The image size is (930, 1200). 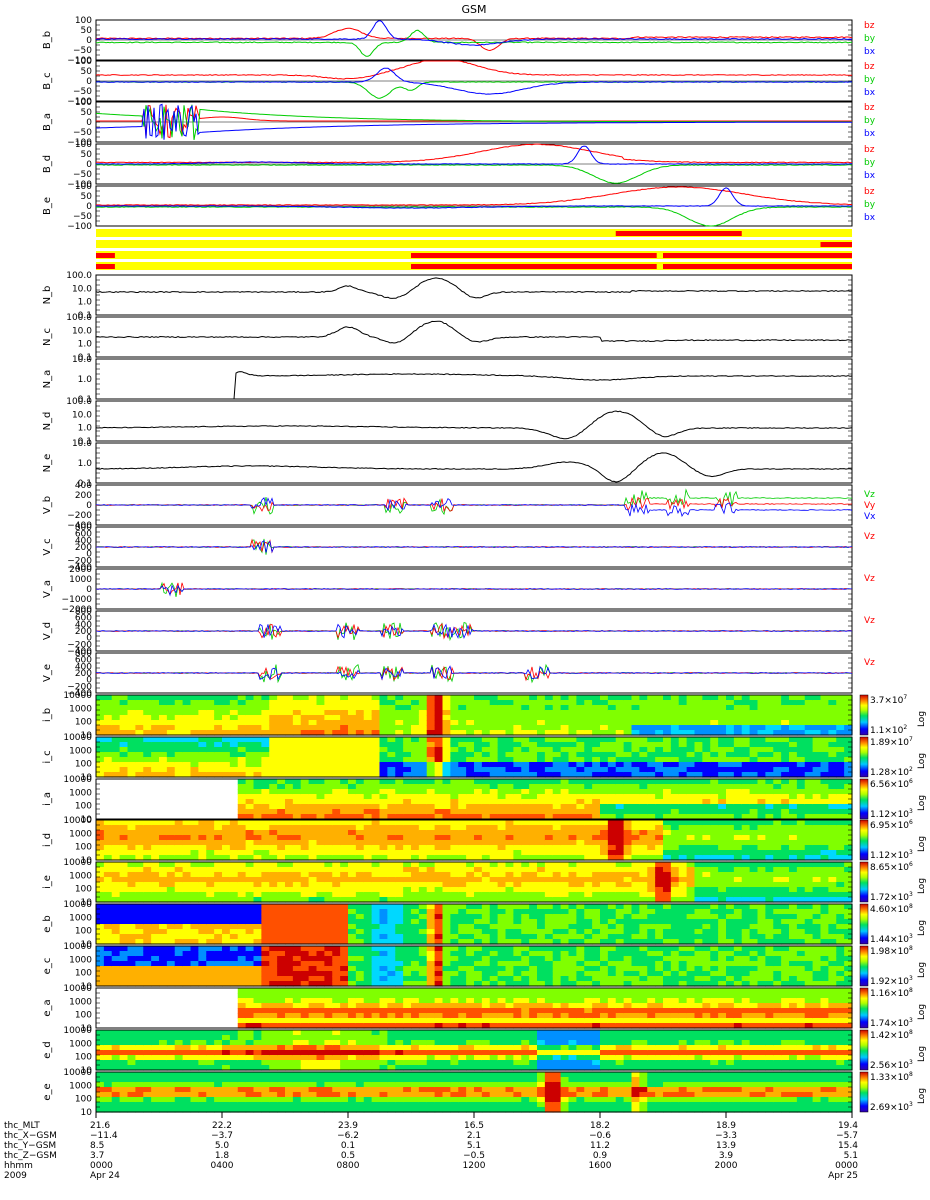 What do you see at coordinates (89, 590) in the screenshot?
I see `v-panel-tick-label: 0` at bounding box center [89, 590].